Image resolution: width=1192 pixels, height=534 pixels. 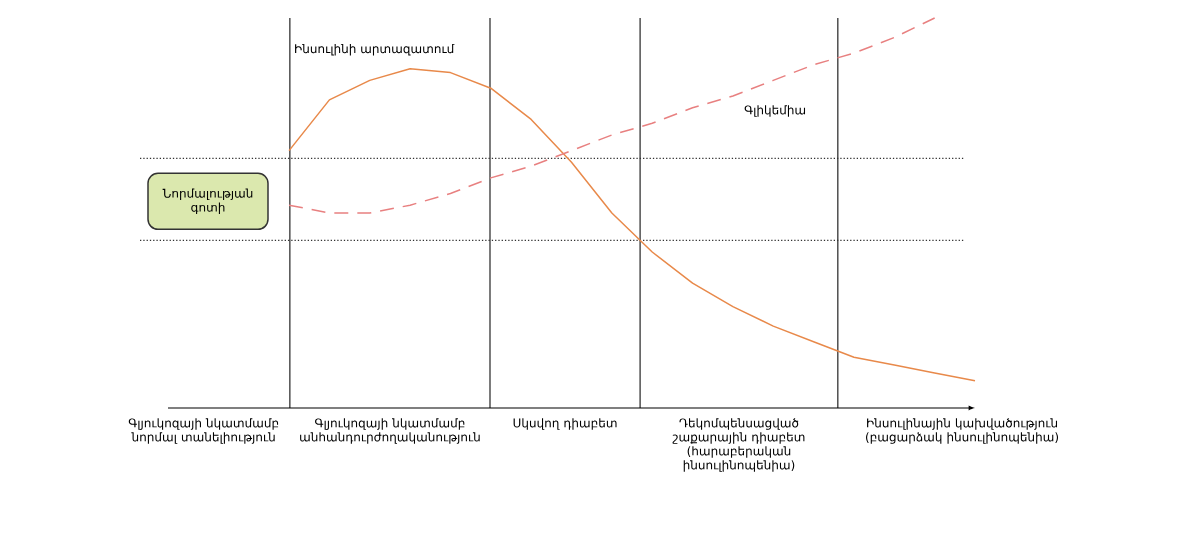 I want to click on ref-line-label: Նորմալության գոտի, so click(x=207, y=201).